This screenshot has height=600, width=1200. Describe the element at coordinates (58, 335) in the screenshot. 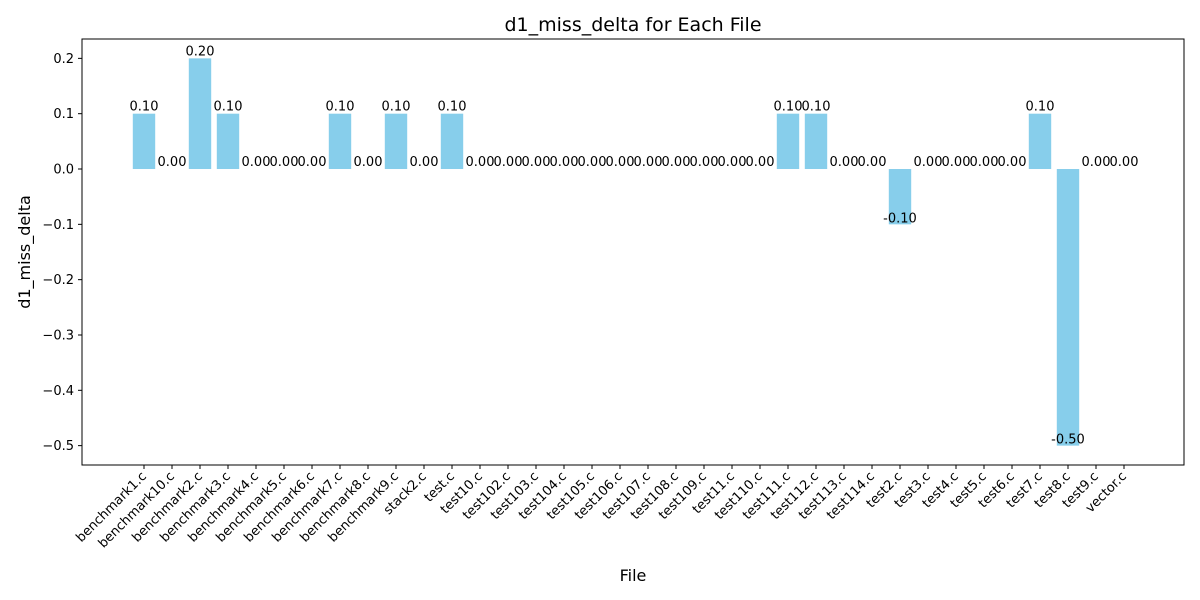

I see `y-tick-label: −0.3` at that location.